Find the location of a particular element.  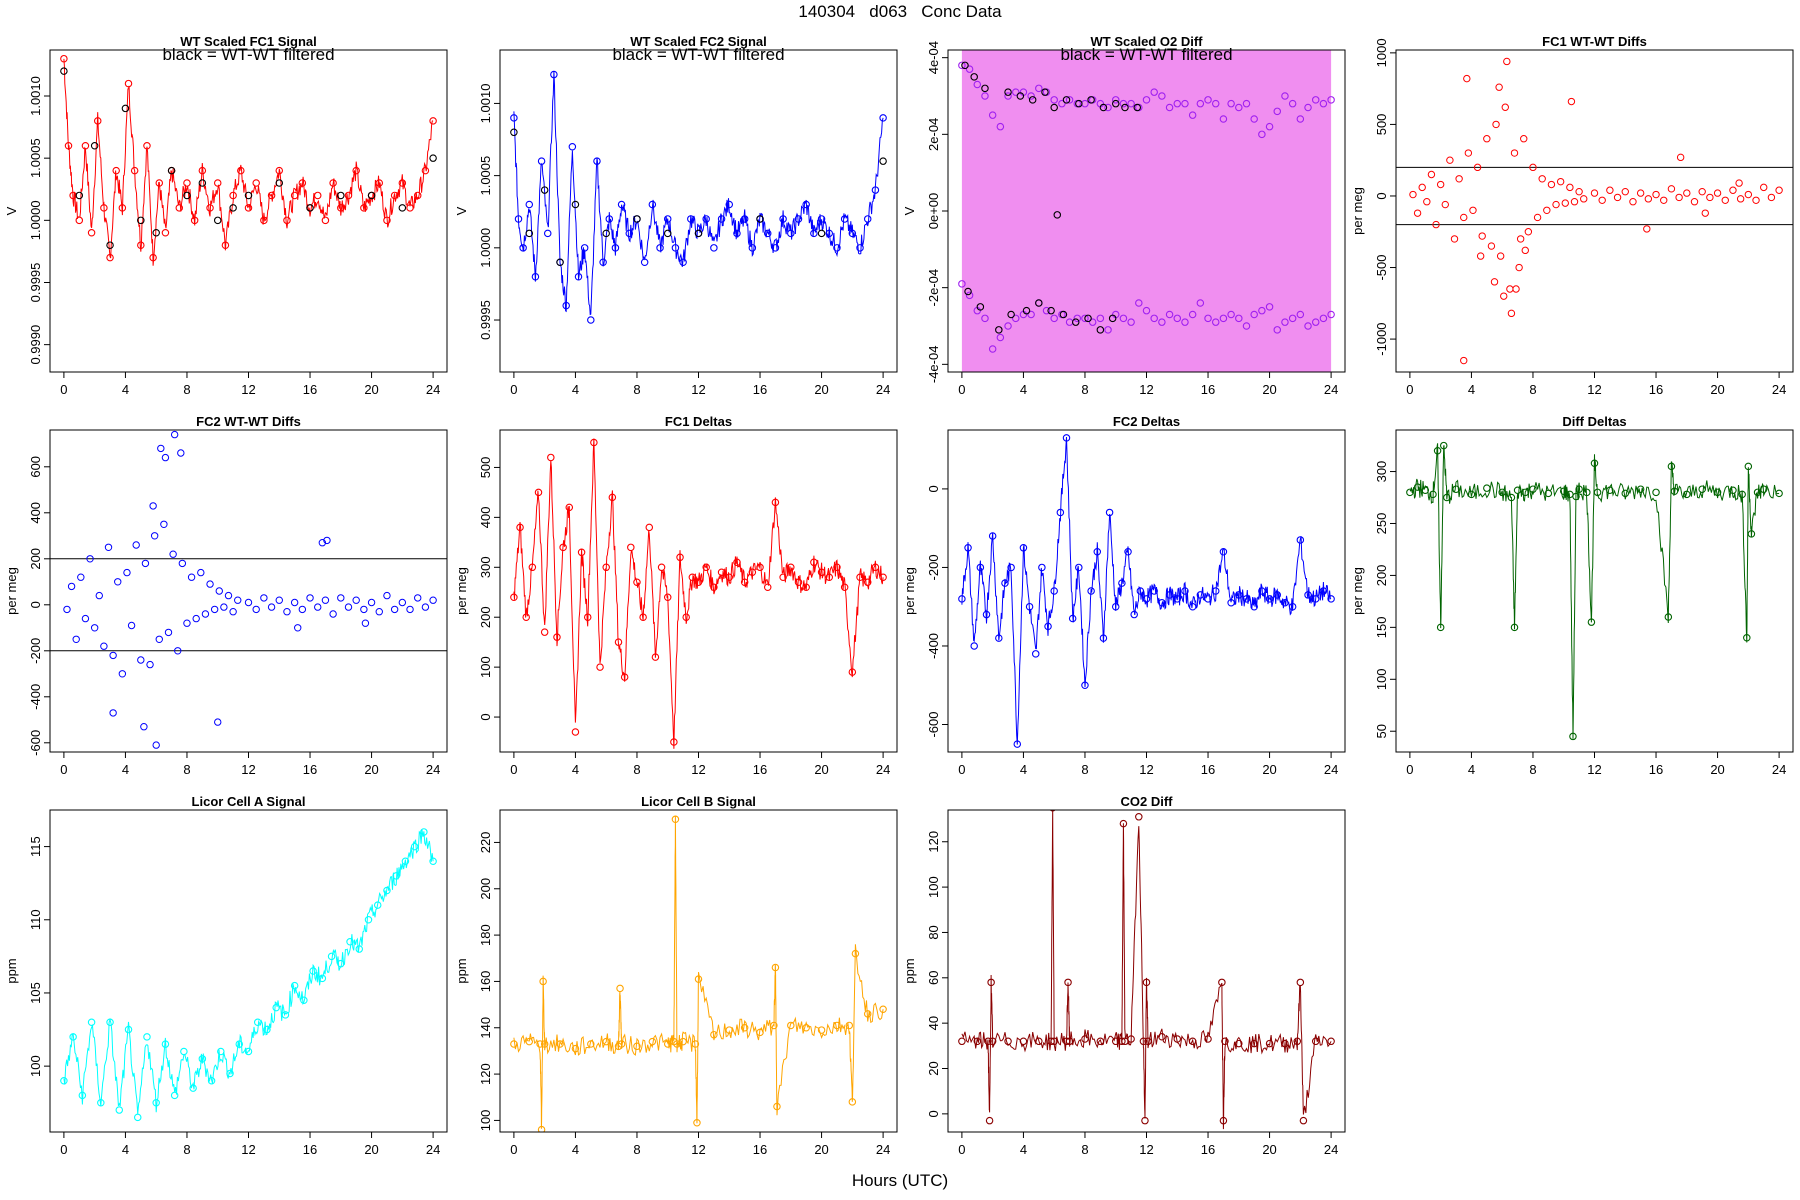

plot-area is located at coordinates (248, 160).